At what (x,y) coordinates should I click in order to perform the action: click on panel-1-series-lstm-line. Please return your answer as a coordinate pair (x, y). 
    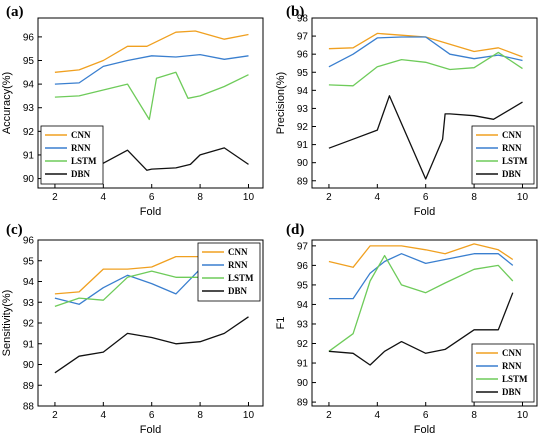
    Looking at the image, I should click on (151, 96).